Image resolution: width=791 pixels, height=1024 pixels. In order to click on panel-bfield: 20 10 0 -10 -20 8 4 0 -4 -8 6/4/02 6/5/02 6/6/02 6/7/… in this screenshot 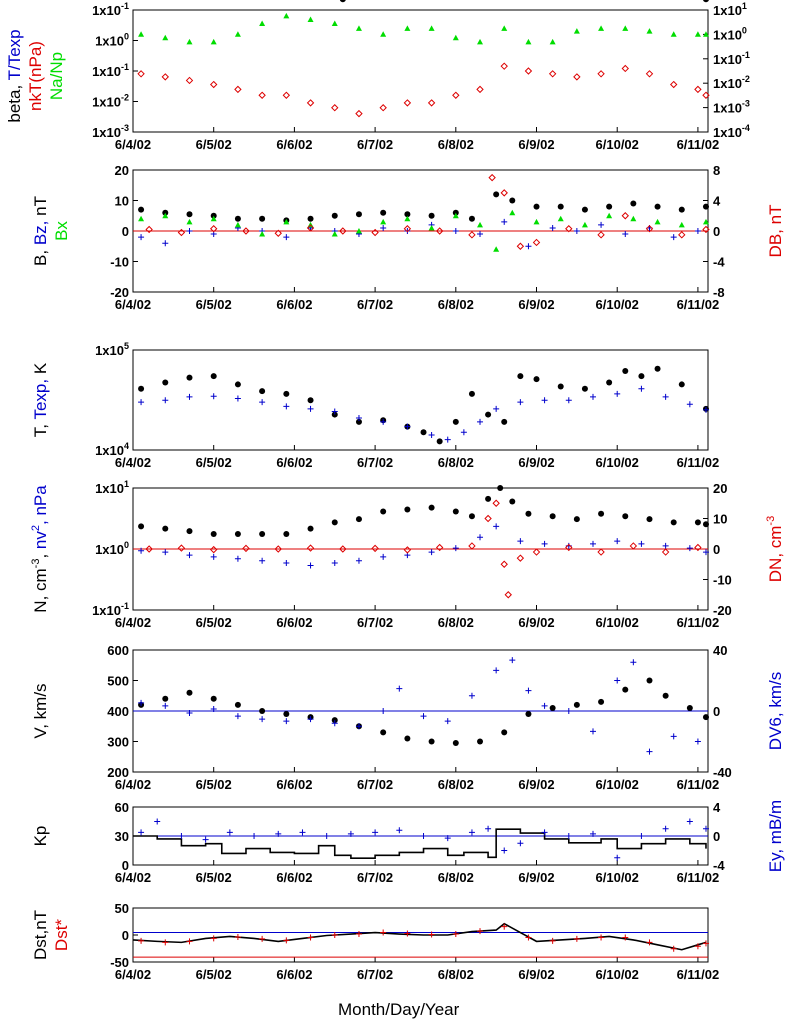, I will do `click(408, 237)`.